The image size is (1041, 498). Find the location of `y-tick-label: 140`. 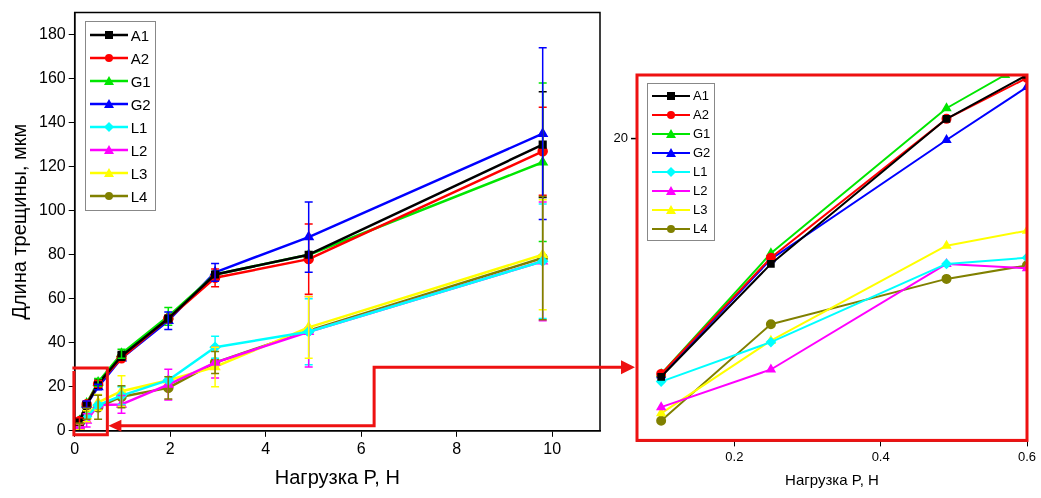

y-tick-label: 140 is located at coordinates (52, 122).